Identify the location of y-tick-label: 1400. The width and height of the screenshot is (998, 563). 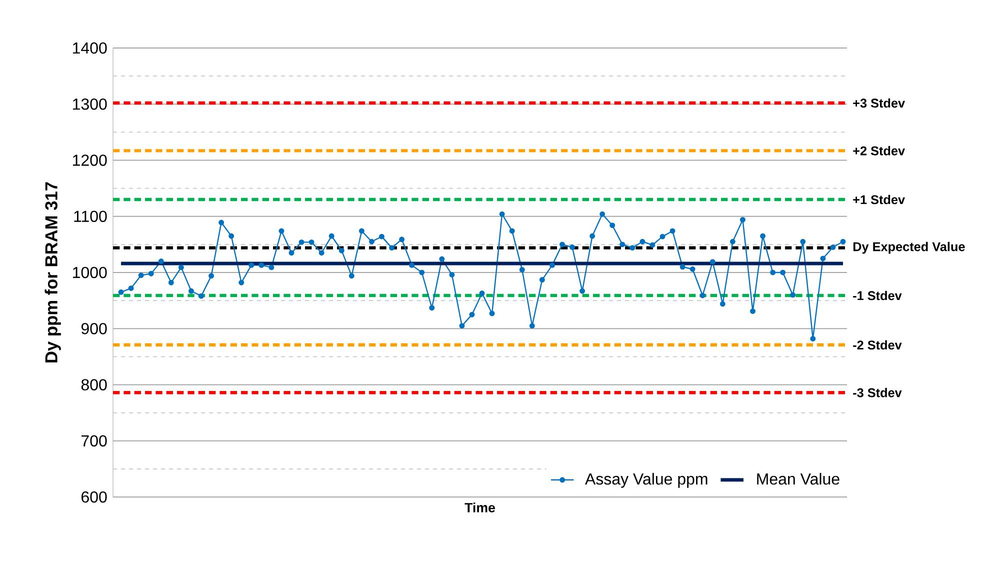
(90, 48).